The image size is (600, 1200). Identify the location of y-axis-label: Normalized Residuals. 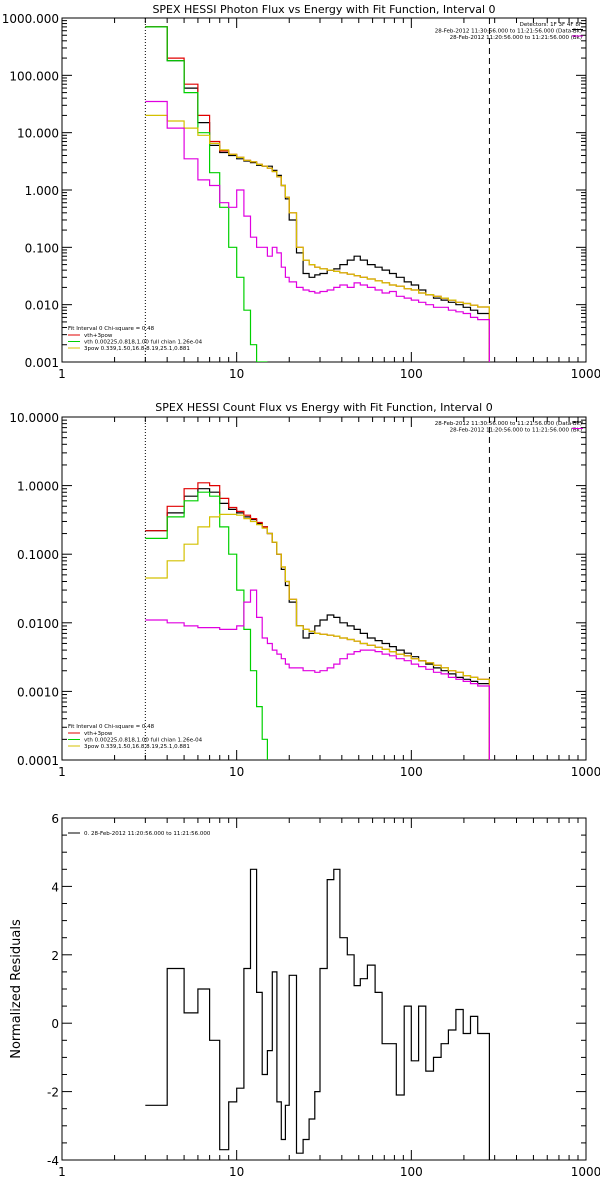
(16, 989).